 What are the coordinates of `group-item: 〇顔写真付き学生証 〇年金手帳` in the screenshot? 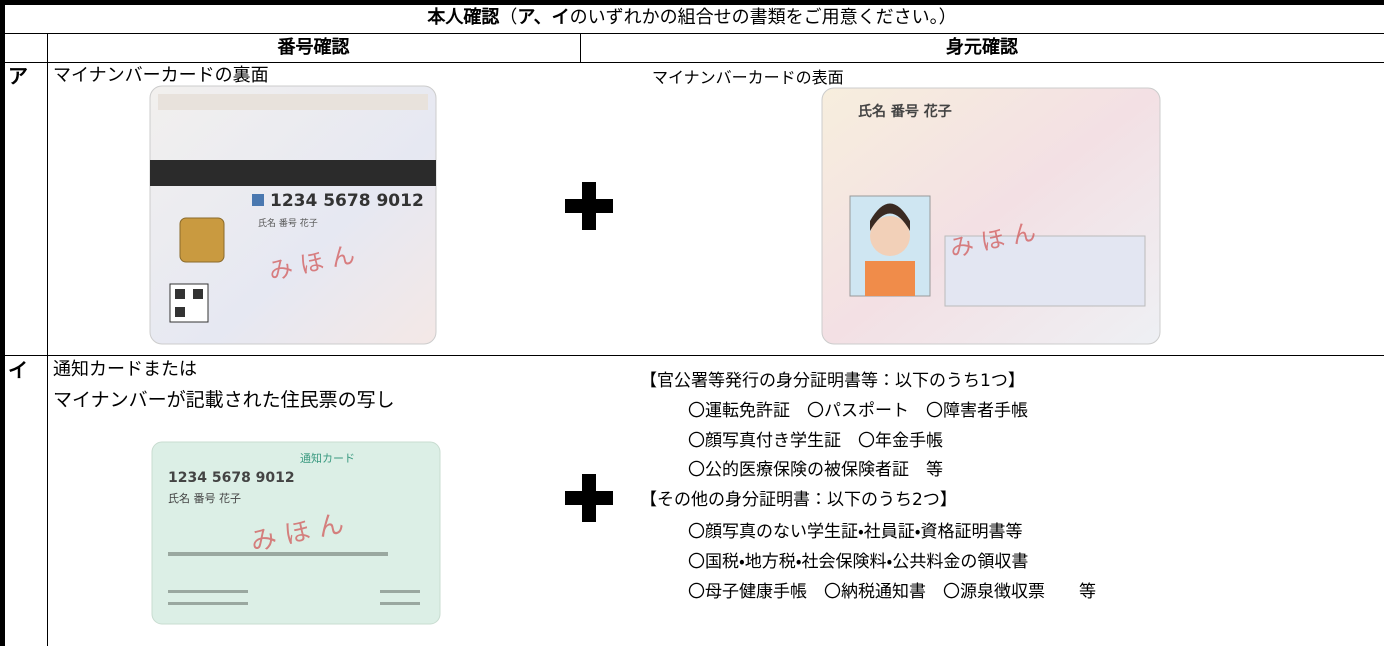 It's located at (815, 441).